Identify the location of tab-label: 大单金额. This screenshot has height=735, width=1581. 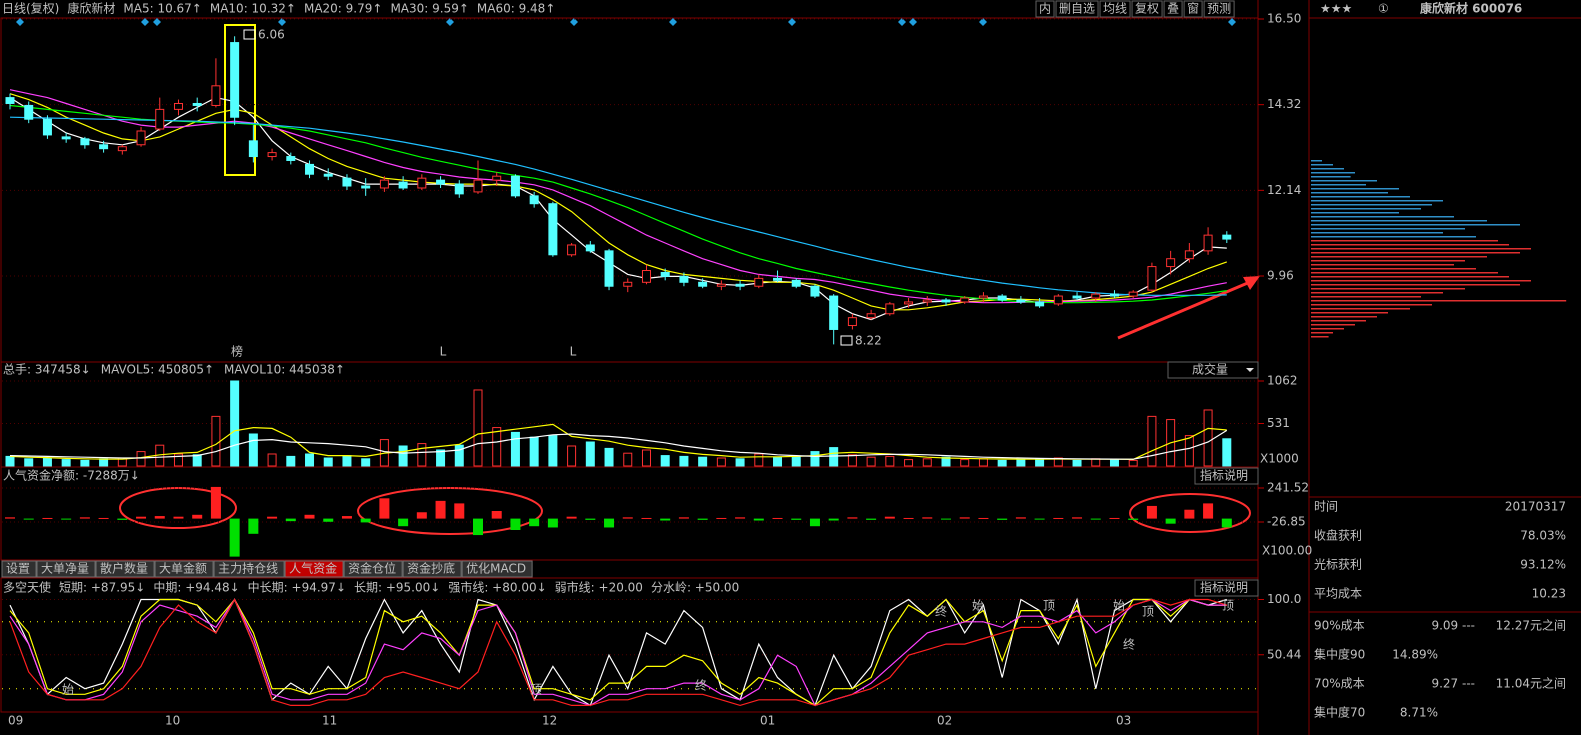
(183, 568).